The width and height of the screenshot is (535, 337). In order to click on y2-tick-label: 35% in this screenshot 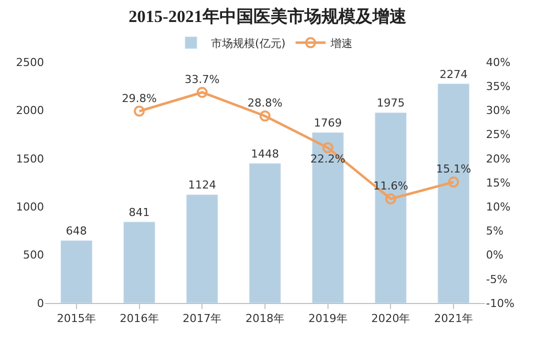, I will do `click(498, 86)`.